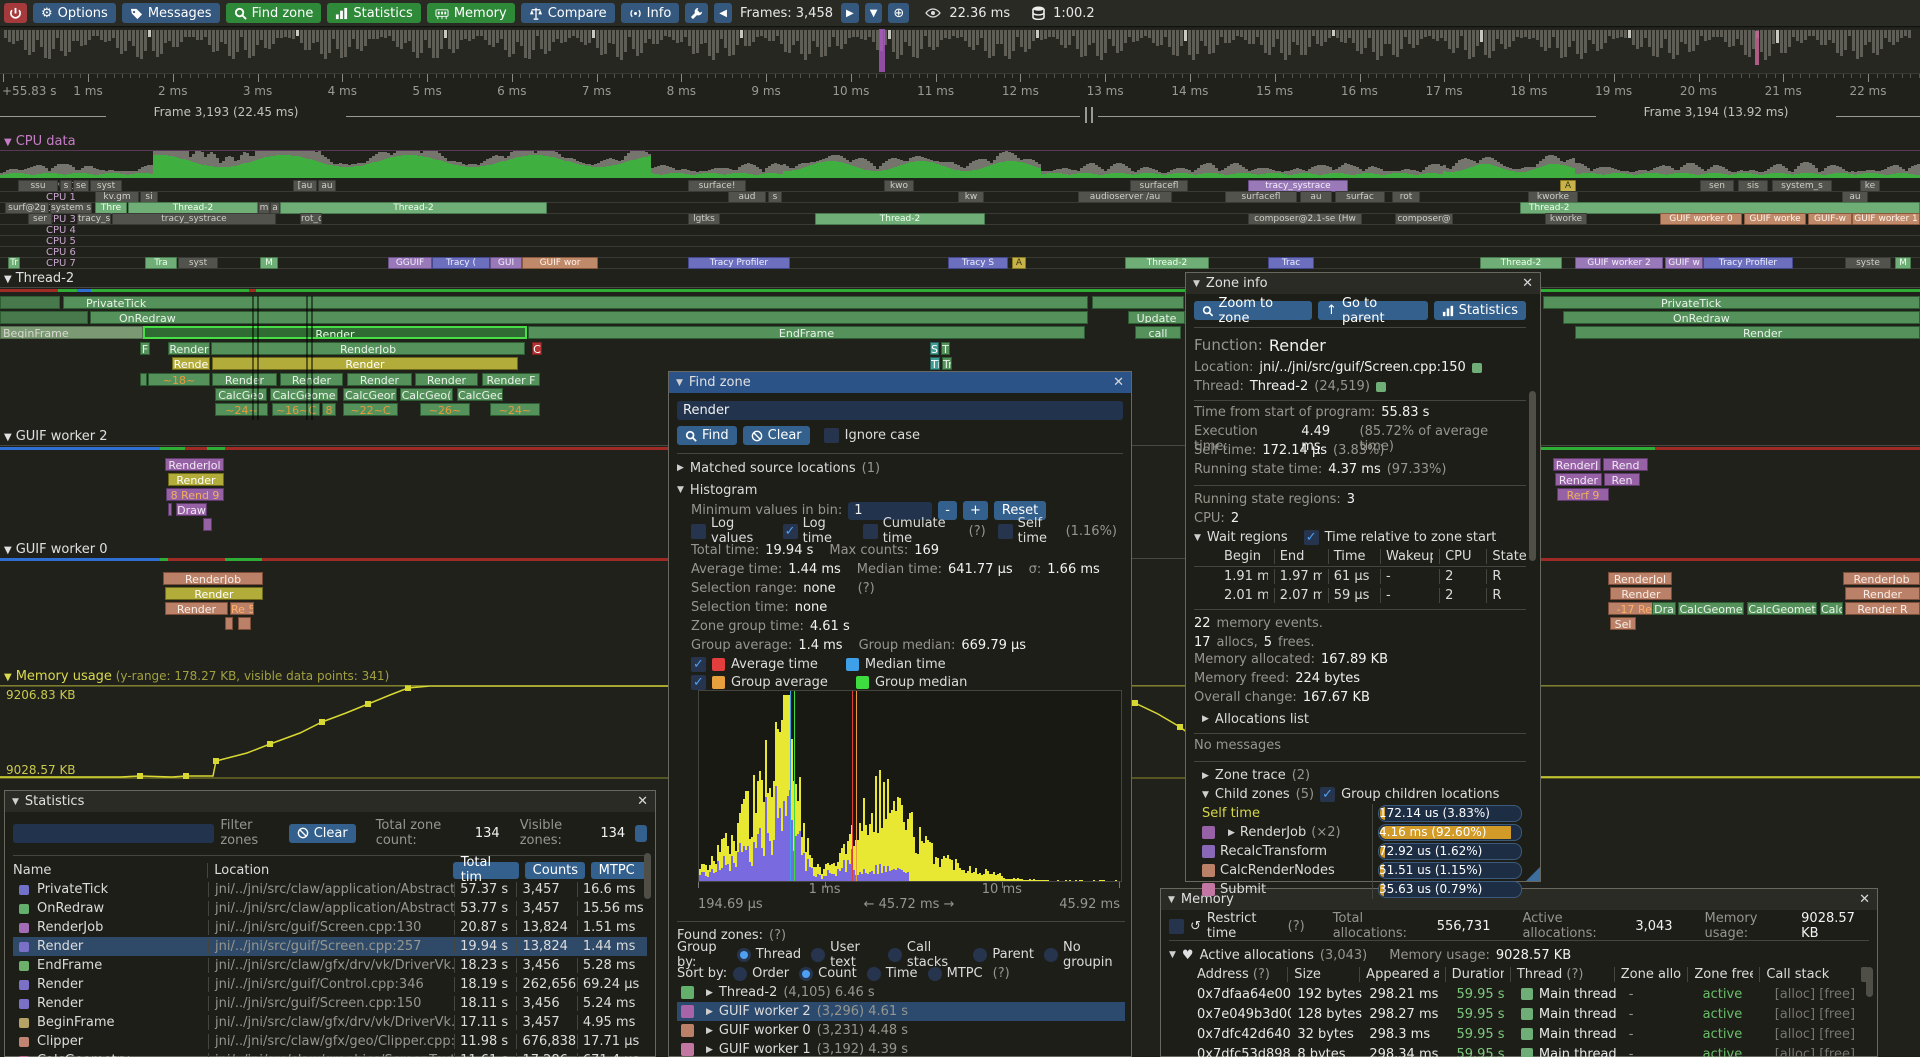 The width and height of the screenshot is (1920, 1057). I want to click on cpu-zone: tracy_sy, so click(94, 219).